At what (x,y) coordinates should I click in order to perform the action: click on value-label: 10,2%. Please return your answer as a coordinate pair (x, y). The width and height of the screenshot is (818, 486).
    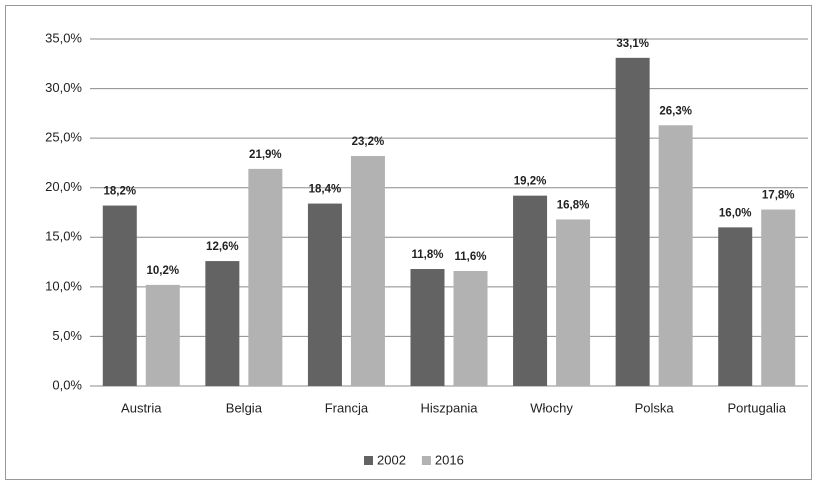
    Looking at the image, I should click on (162, 271).